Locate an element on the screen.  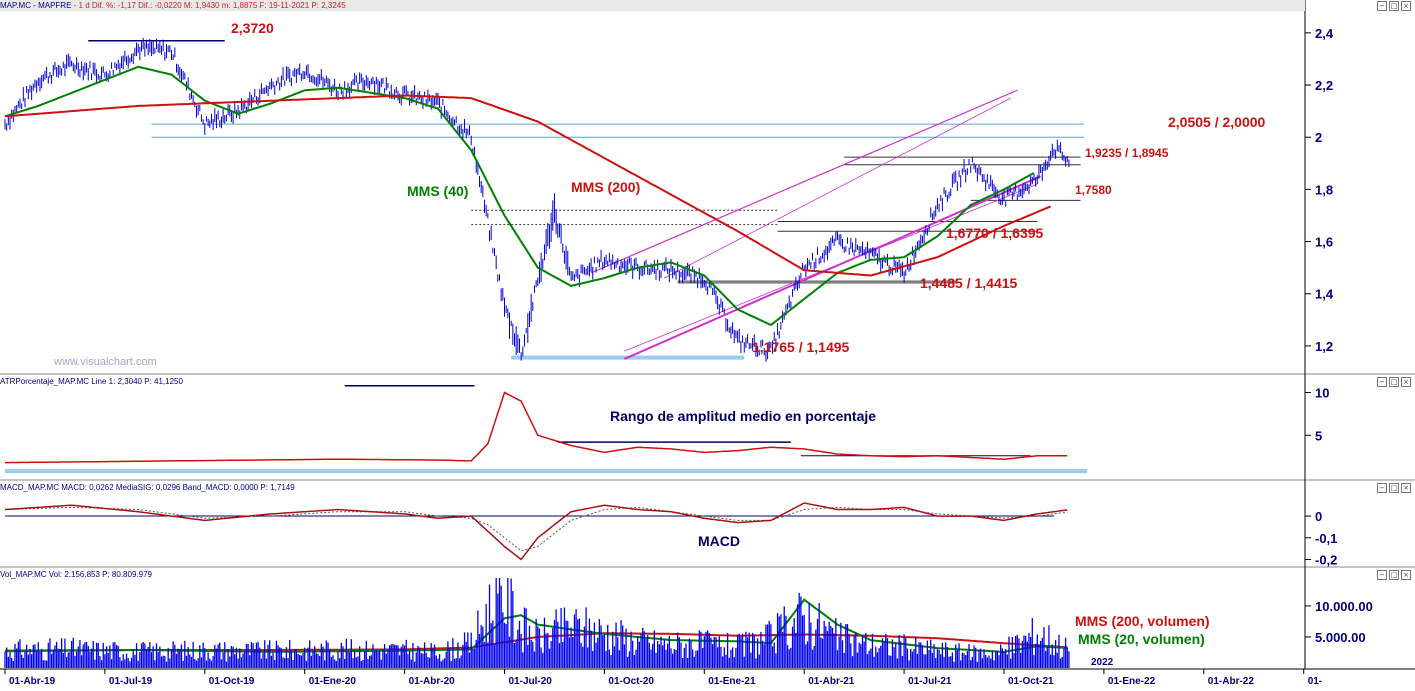
atr-title: Rango de amplitud medio en porcentaje is located at coordinates (743, 416).